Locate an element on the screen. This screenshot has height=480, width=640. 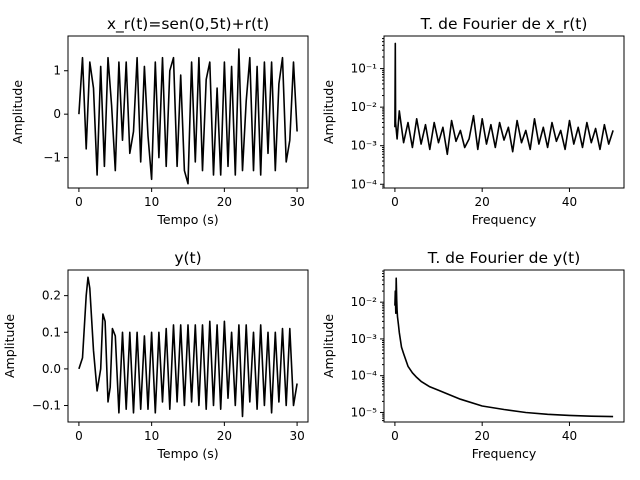
y-tick-label: 10⁻¹ is located at coordinates (364, 69).